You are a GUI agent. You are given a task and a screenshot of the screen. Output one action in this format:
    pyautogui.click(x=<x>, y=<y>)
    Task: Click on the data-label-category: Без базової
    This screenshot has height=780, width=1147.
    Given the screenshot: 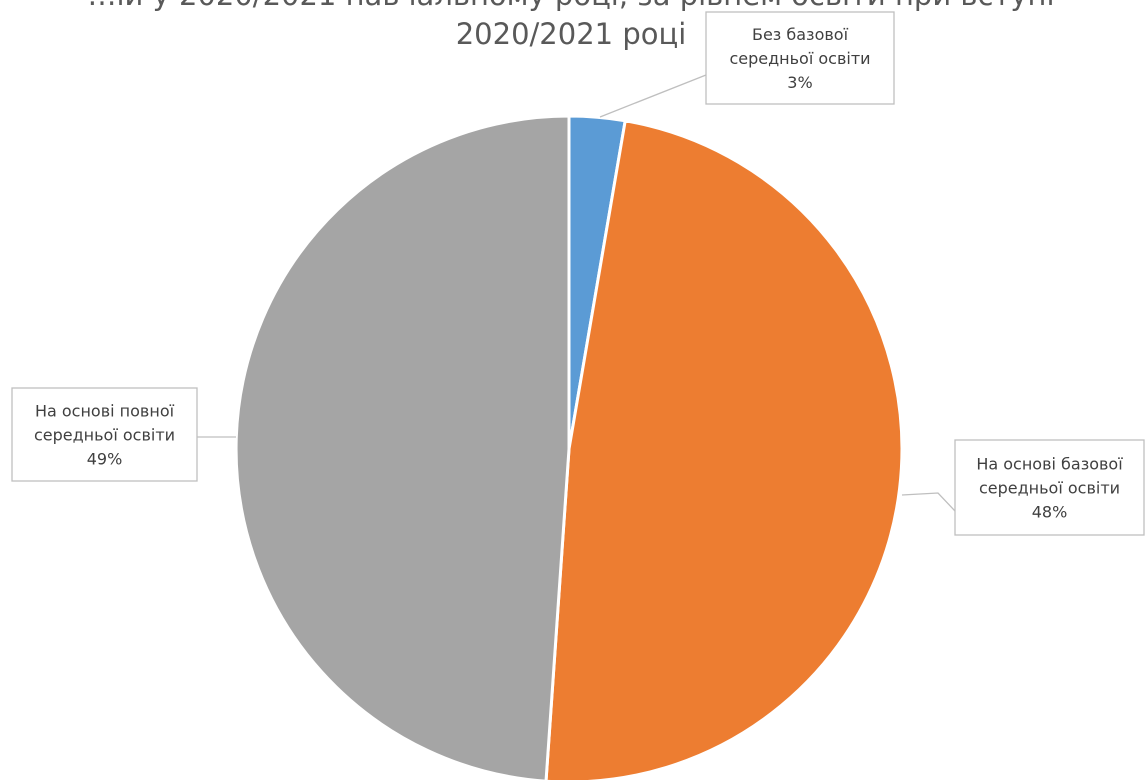 What is the action you would take?
    pyautogui.click(x=800, y=34)
    